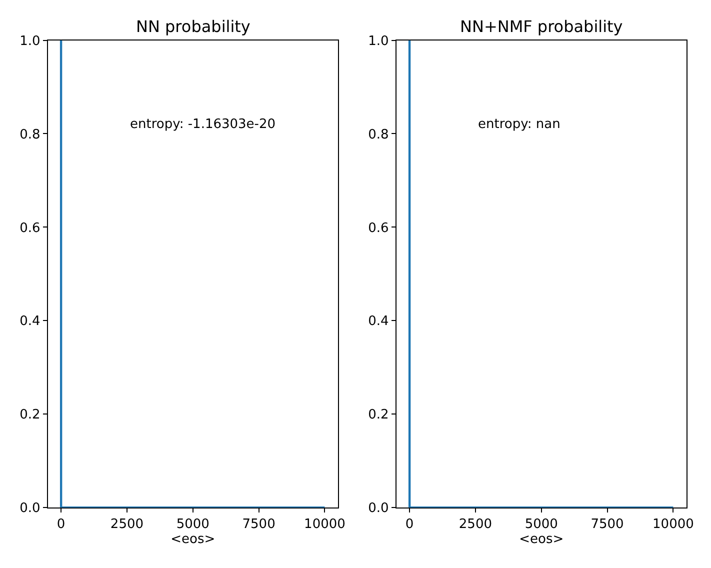 The height and width of the screenshot is (568, 711). What do you see at coordinates (203, 124) in the screenshot?
I see `annotation: entropy: -1.16303e-20` at bounding box center [203, 124].